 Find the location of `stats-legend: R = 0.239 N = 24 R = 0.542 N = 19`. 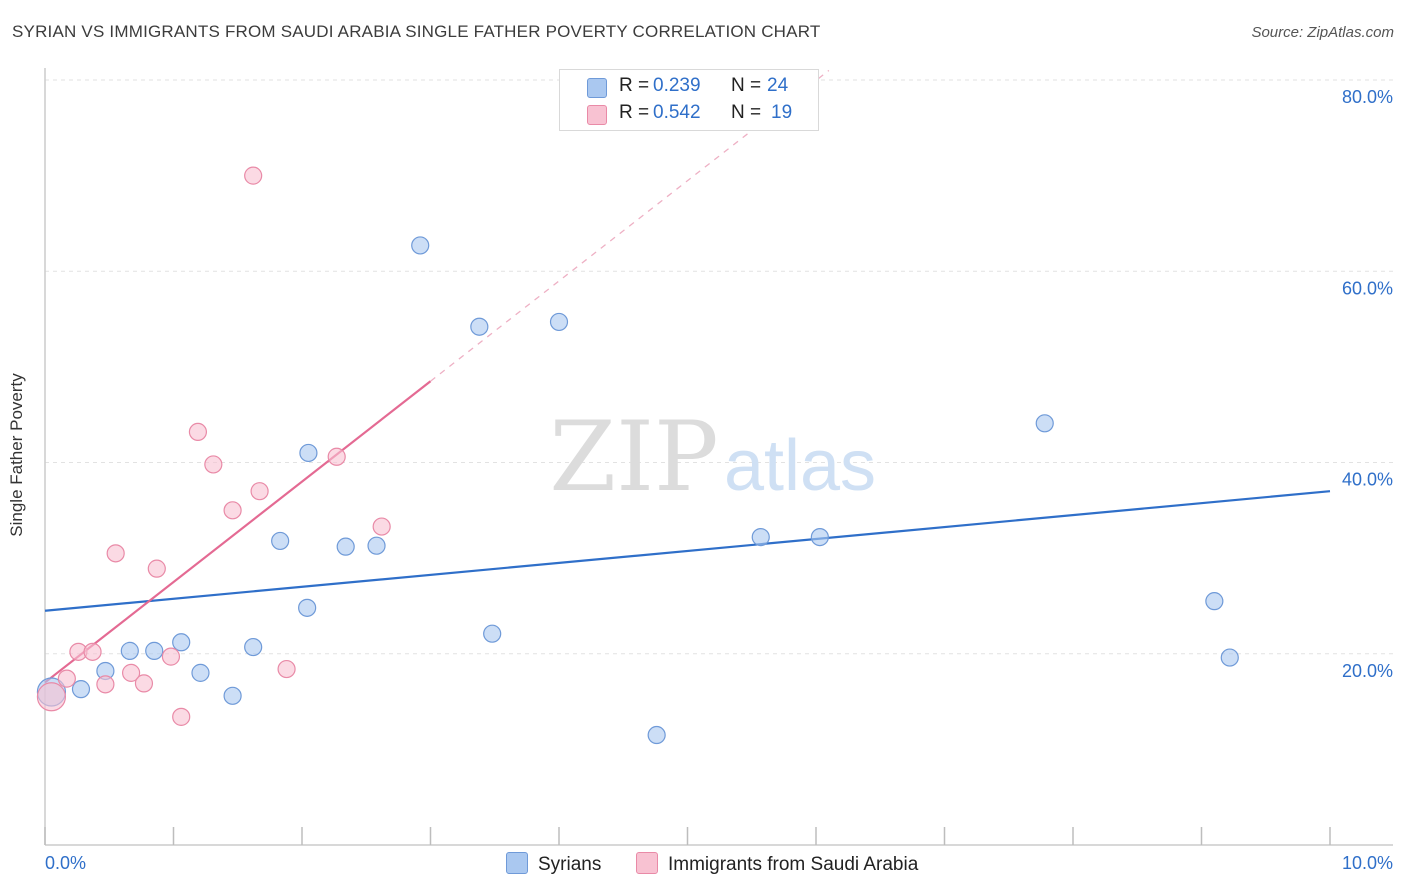

stats-legend: R = 0.239 N = 24 R = 0.542 N = 19 is located at coordinates (689, 100).